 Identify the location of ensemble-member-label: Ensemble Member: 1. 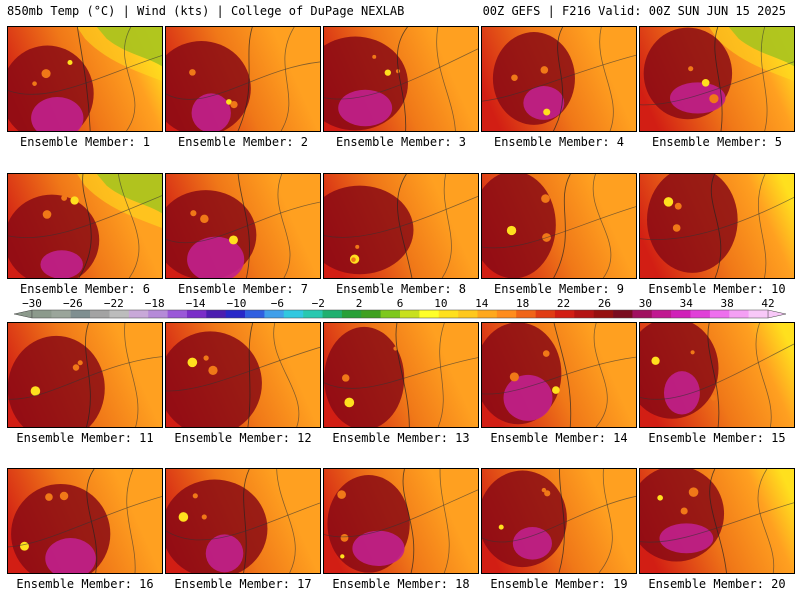
(85, 142).